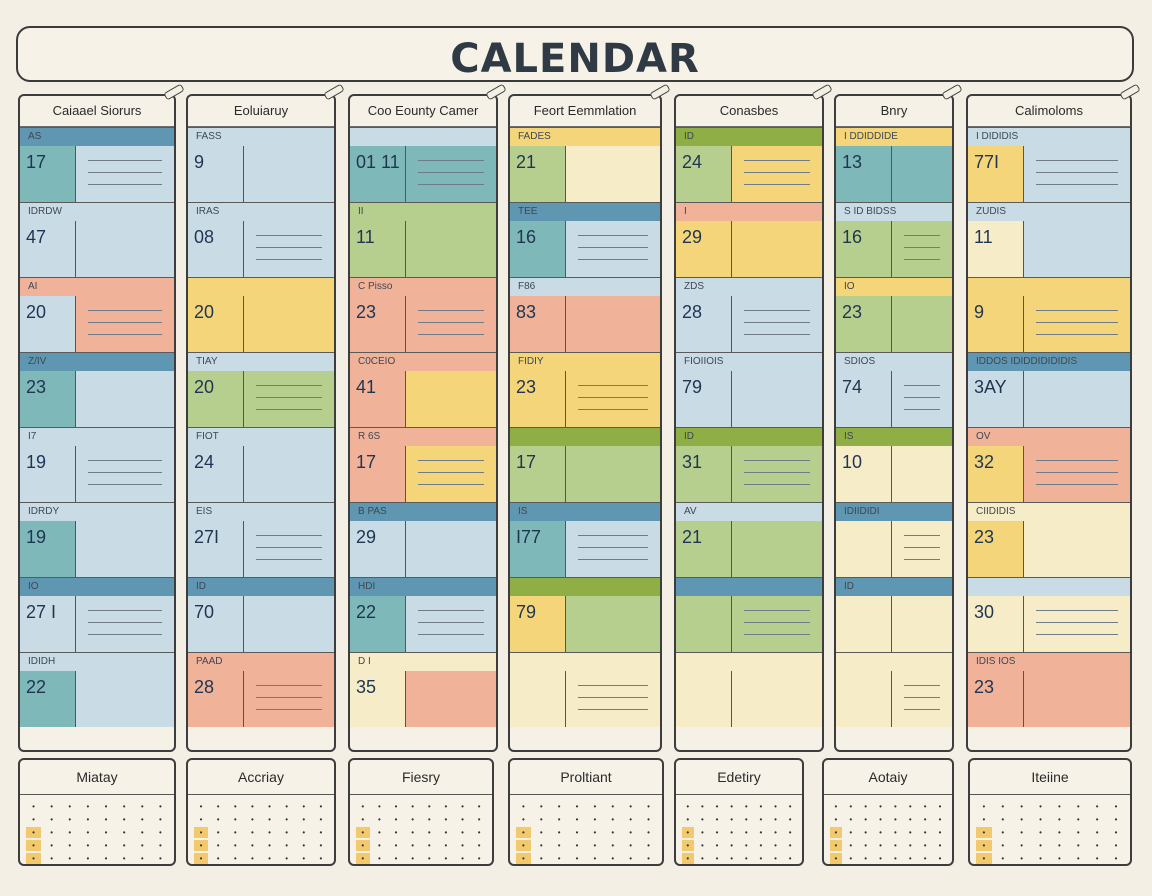 The image size is (1152, 896). Describe the element at coordinates (749, 464) in the screenshot. I see `date-block: ID 31` at that location.